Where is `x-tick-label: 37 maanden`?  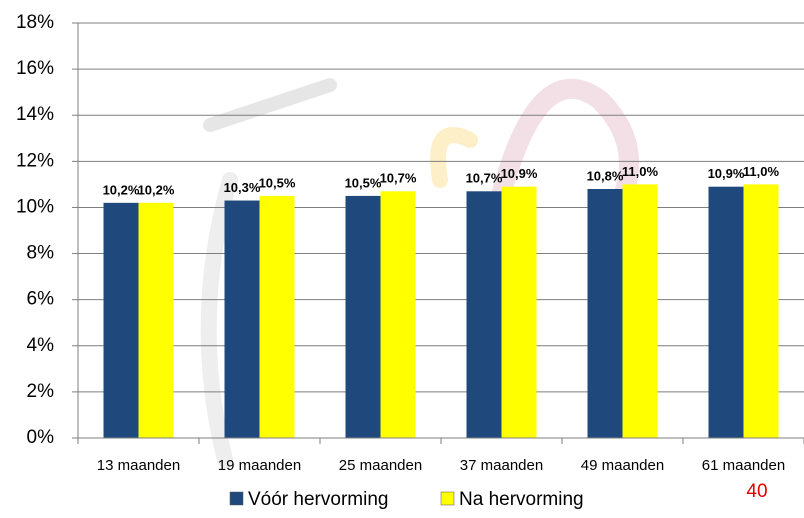
x-tick-label: 37 maanden is located at coordinates (501, 465).